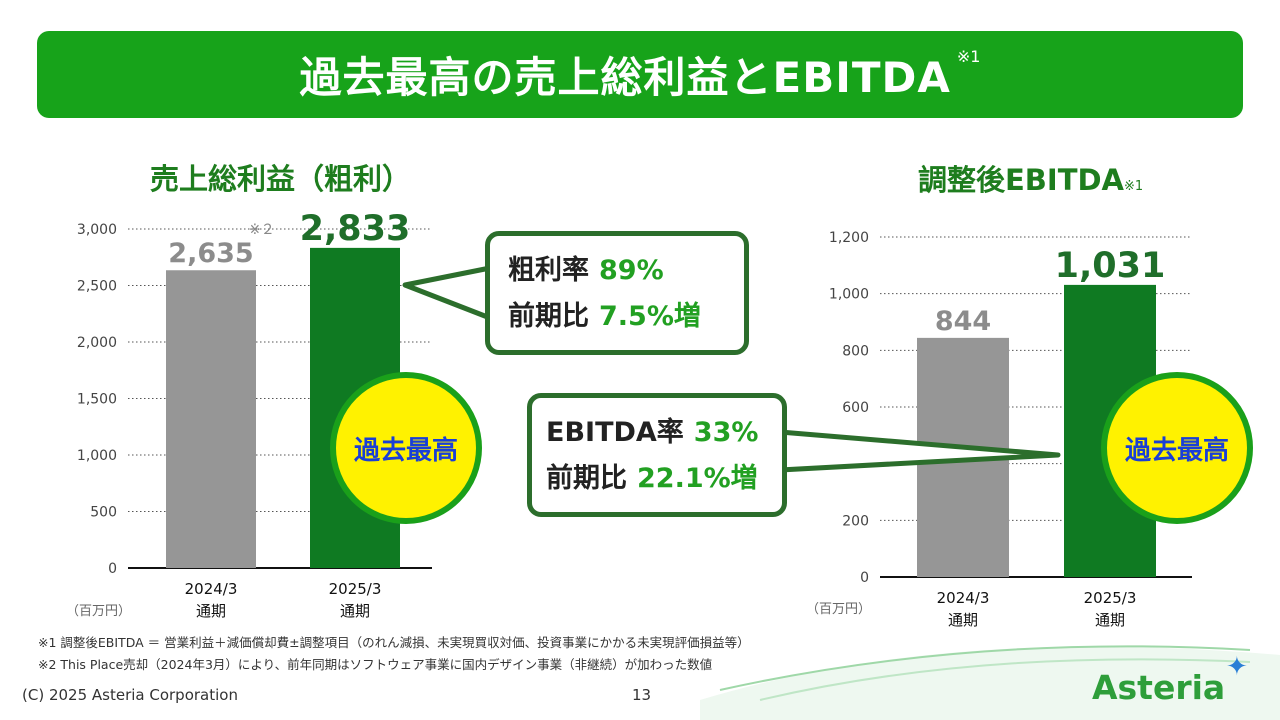  What do you see at coordinates (99, 611) in the screenshot?
I see `left-unit-label: （百万円）` at bounding box center [99, 611].